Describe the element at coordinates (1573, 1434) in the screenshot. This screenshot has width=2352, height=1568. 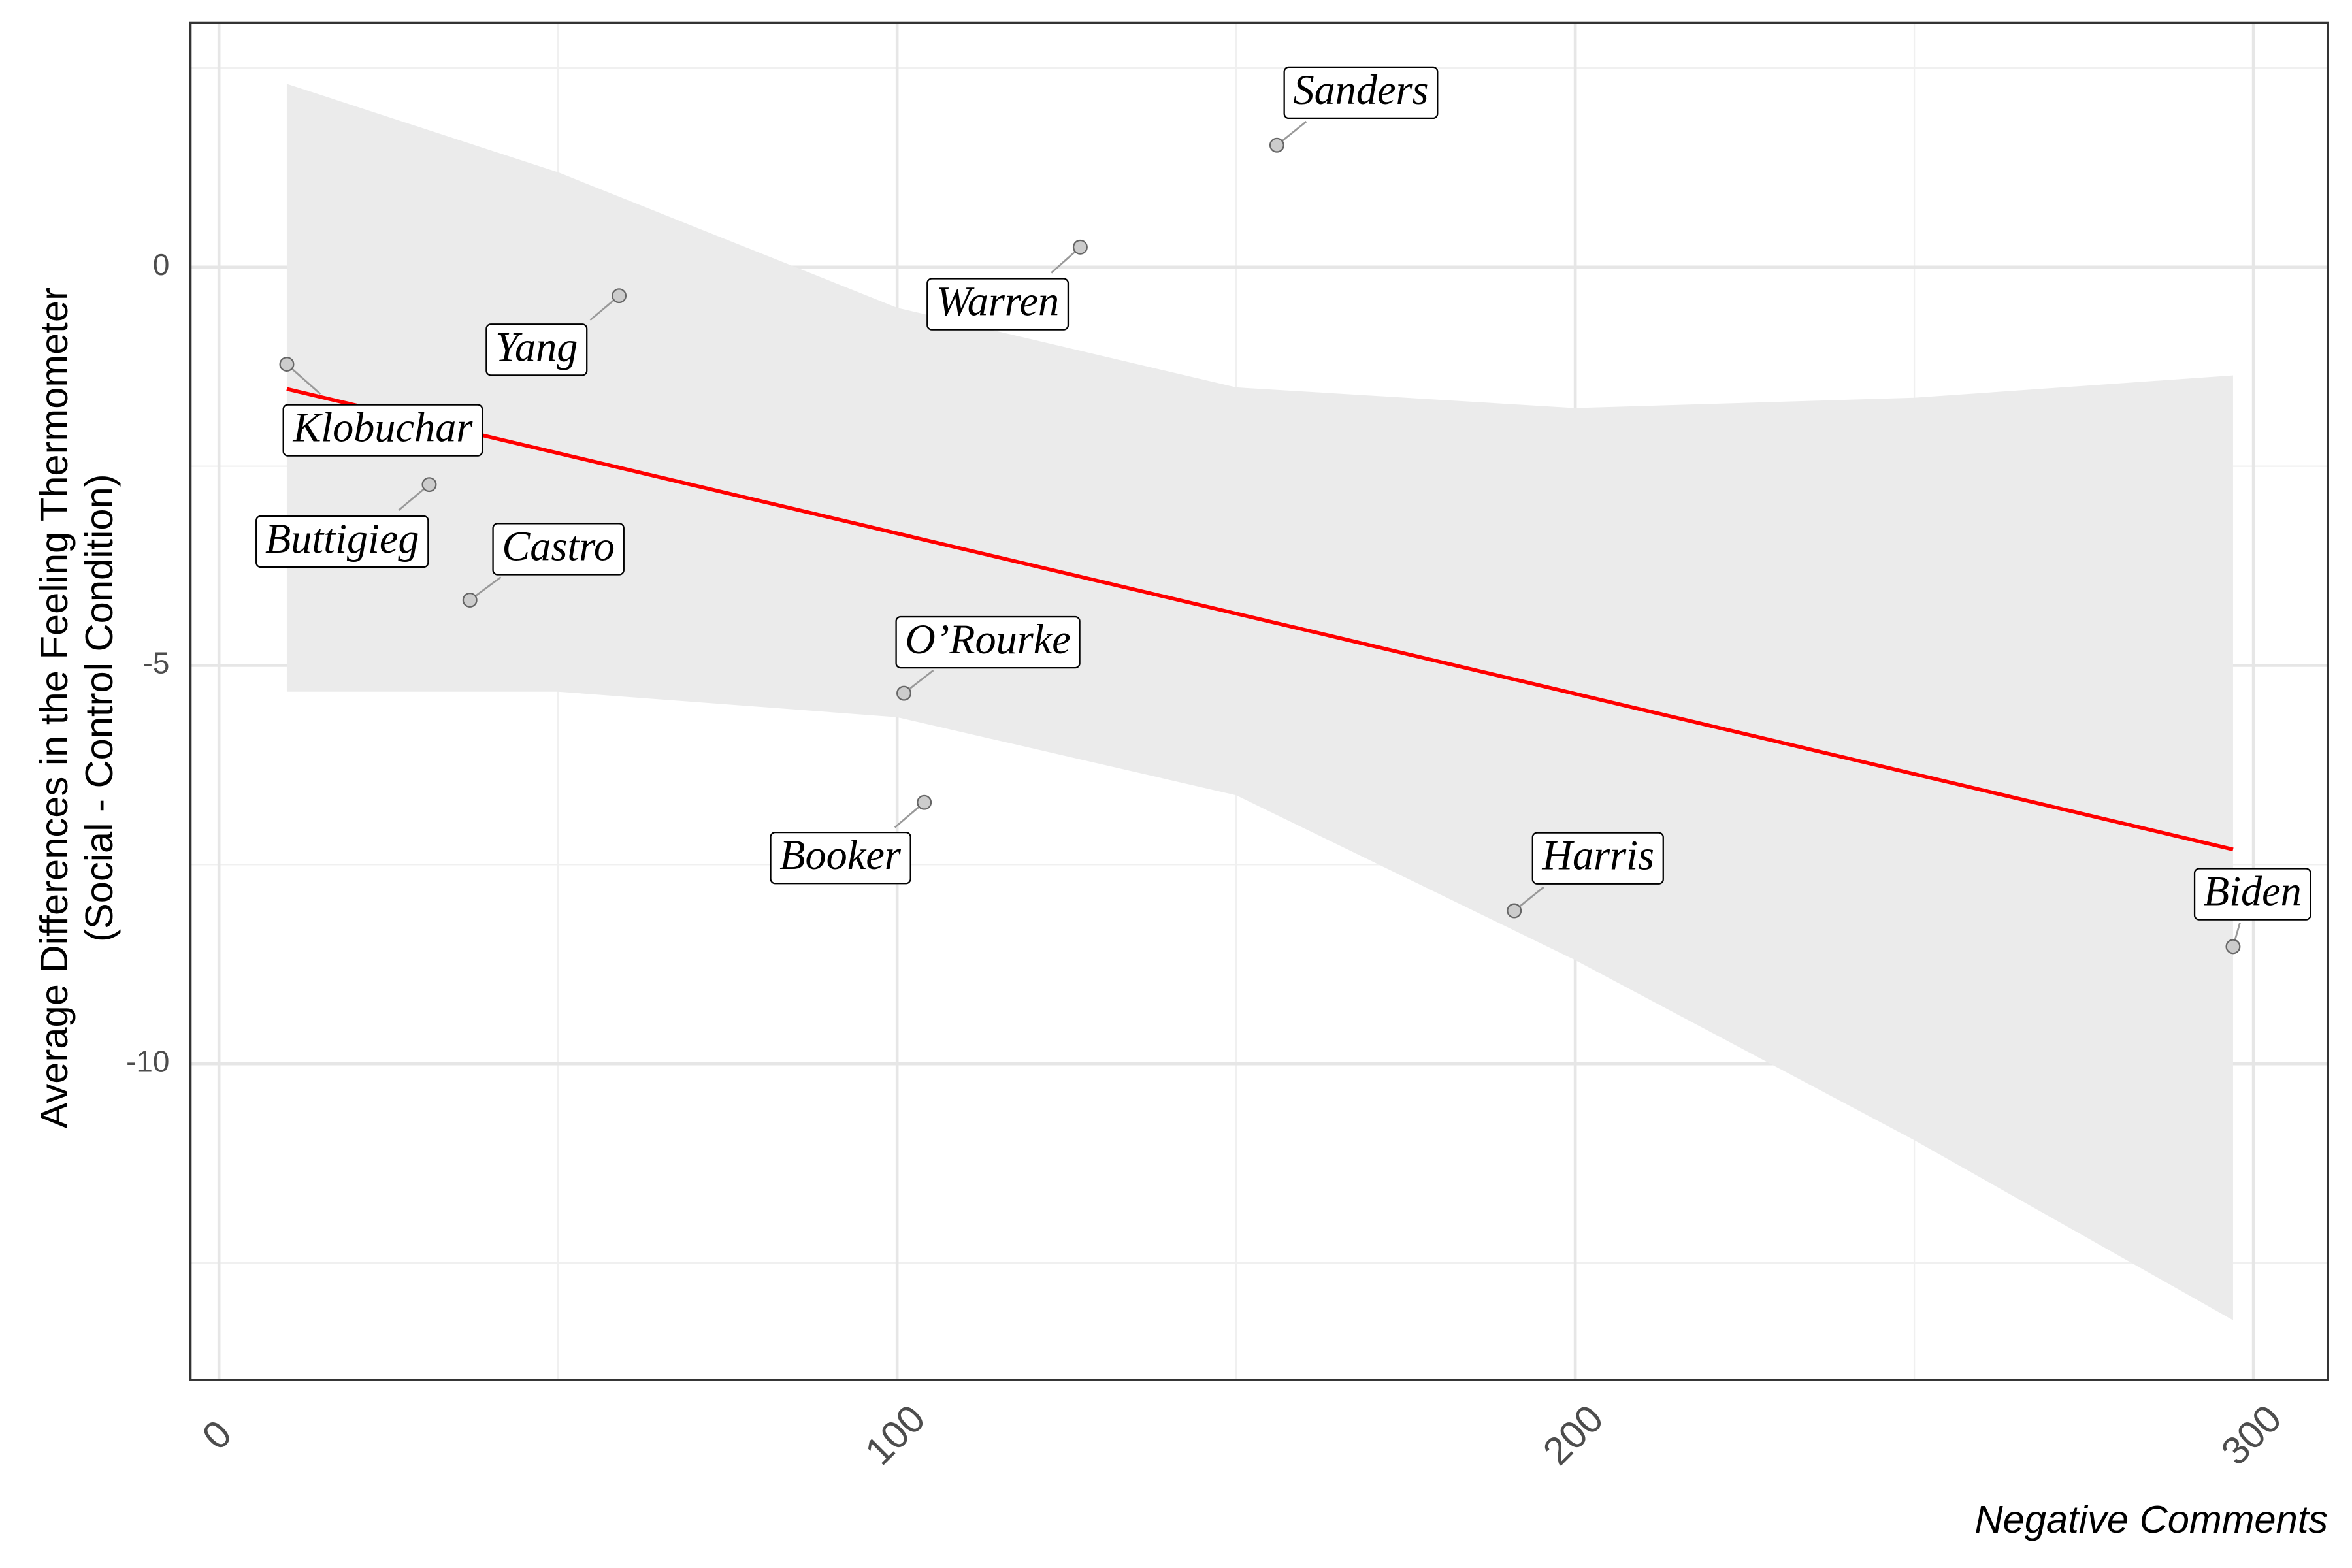
I see `x-tick-label: 200` at that location.